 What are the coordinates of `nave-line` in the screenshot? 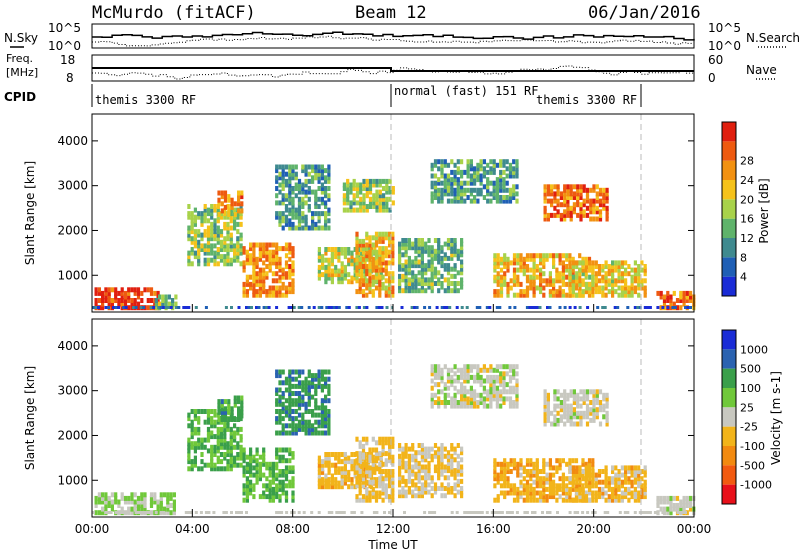 It's located at (393, 72).